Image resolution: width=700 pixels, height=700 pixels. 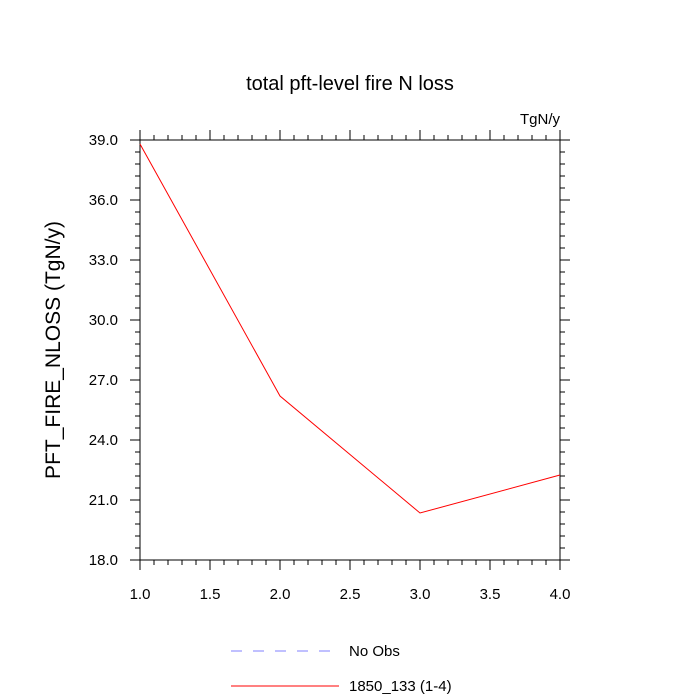 I want to click on y-axis-label: PFT_FIRE_NLOSS (TgN/y), so click(x=53, y=350).